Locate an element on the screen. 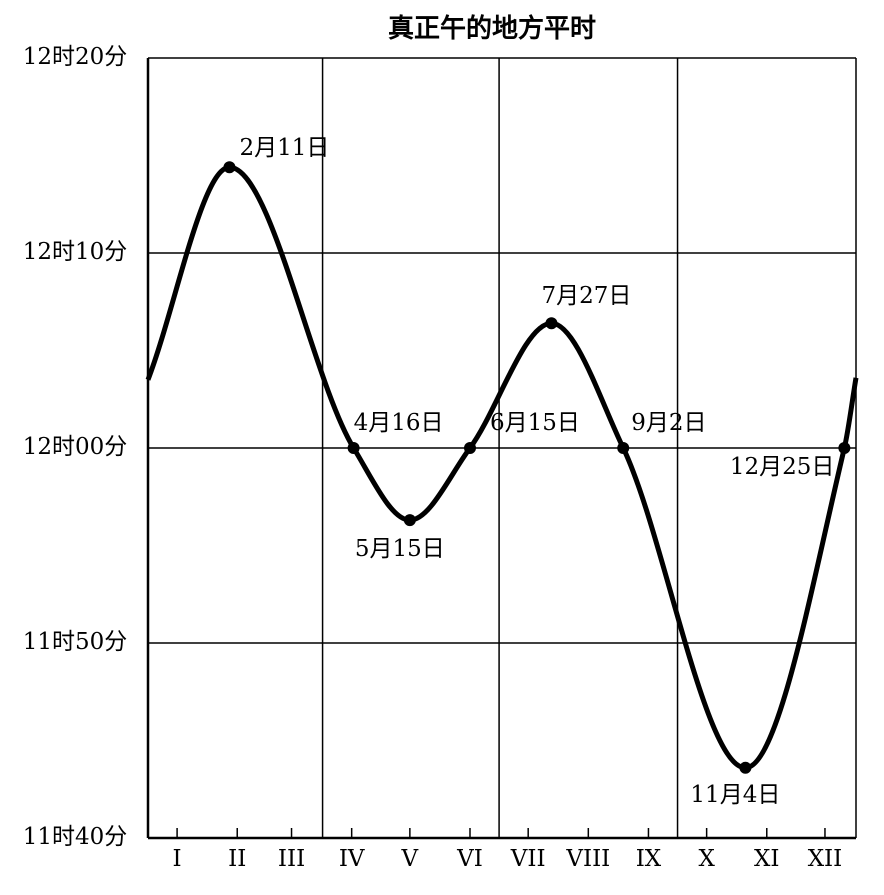 The image size is (884, 895). x-tick-label: VII is located at coordinates (528, 859).